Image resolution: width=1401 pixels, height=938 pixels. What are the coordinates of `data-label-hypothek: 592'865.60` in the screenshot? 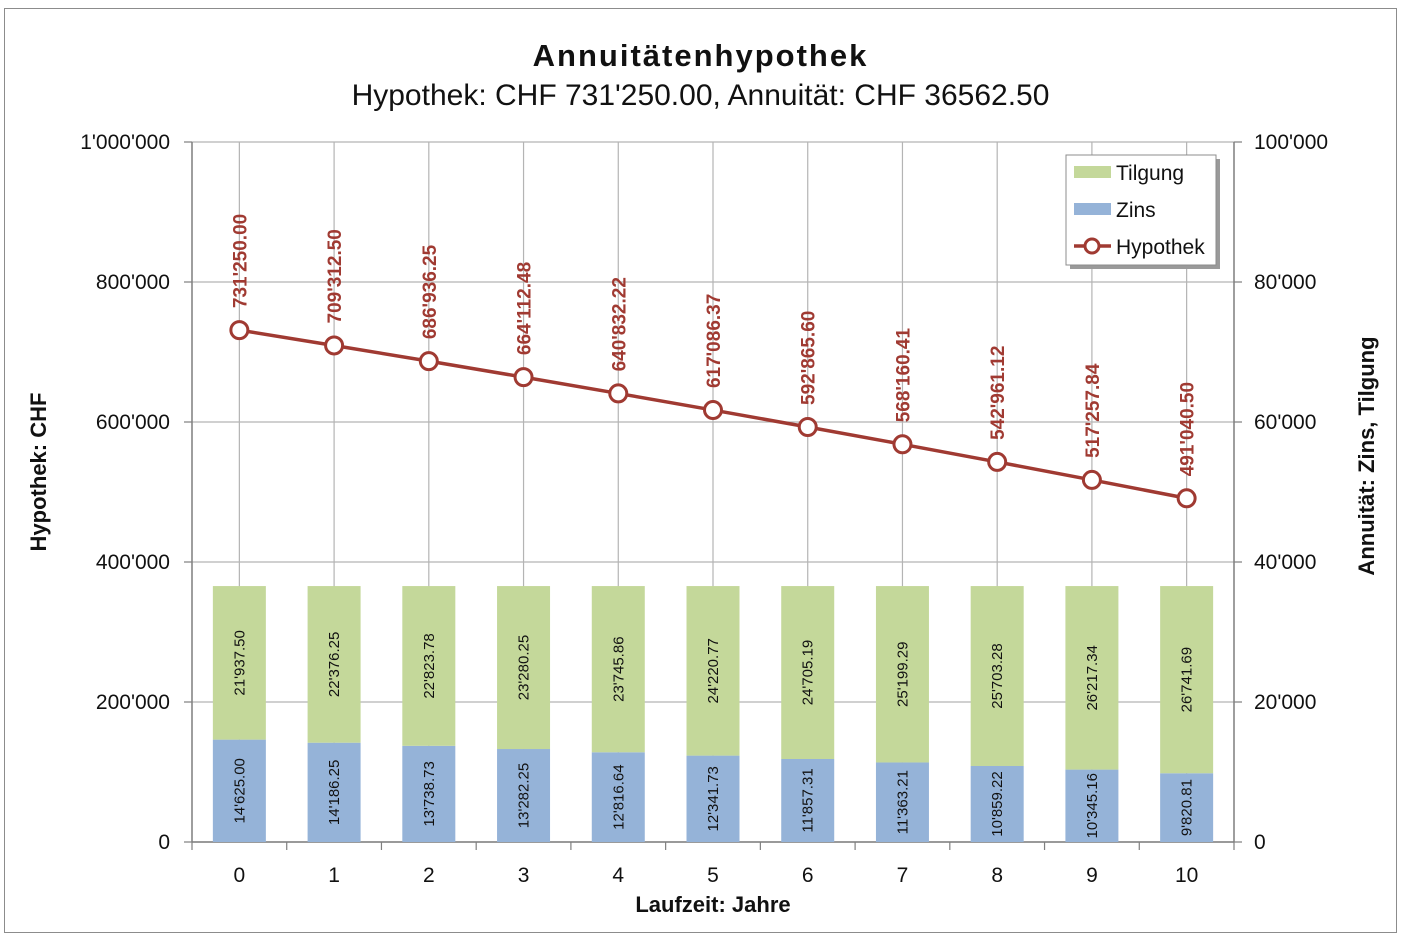 It's located at (809, 358).